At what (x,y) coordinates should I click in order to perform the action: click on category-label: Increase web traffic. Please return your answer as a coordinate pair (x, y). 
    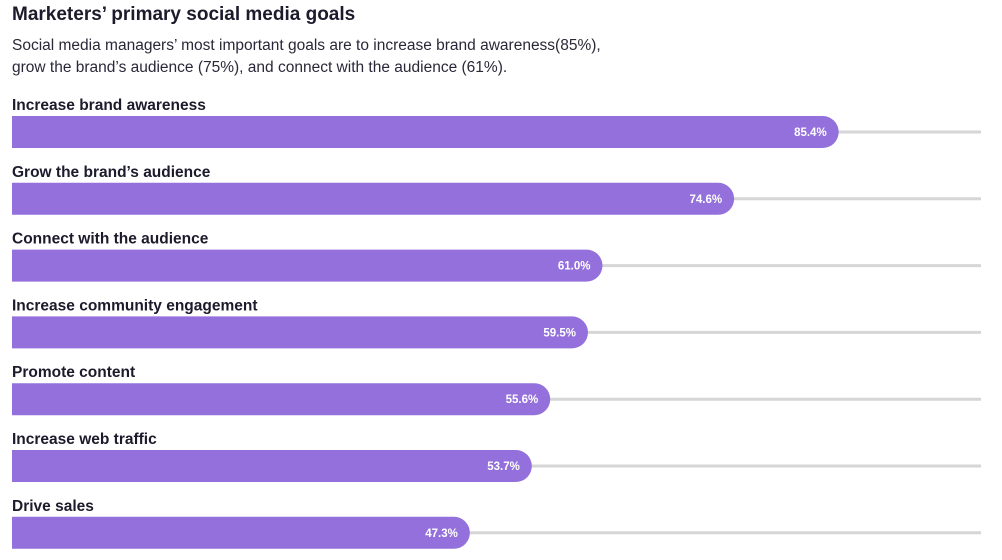
    Looking at the image, I should click on (84, 439).